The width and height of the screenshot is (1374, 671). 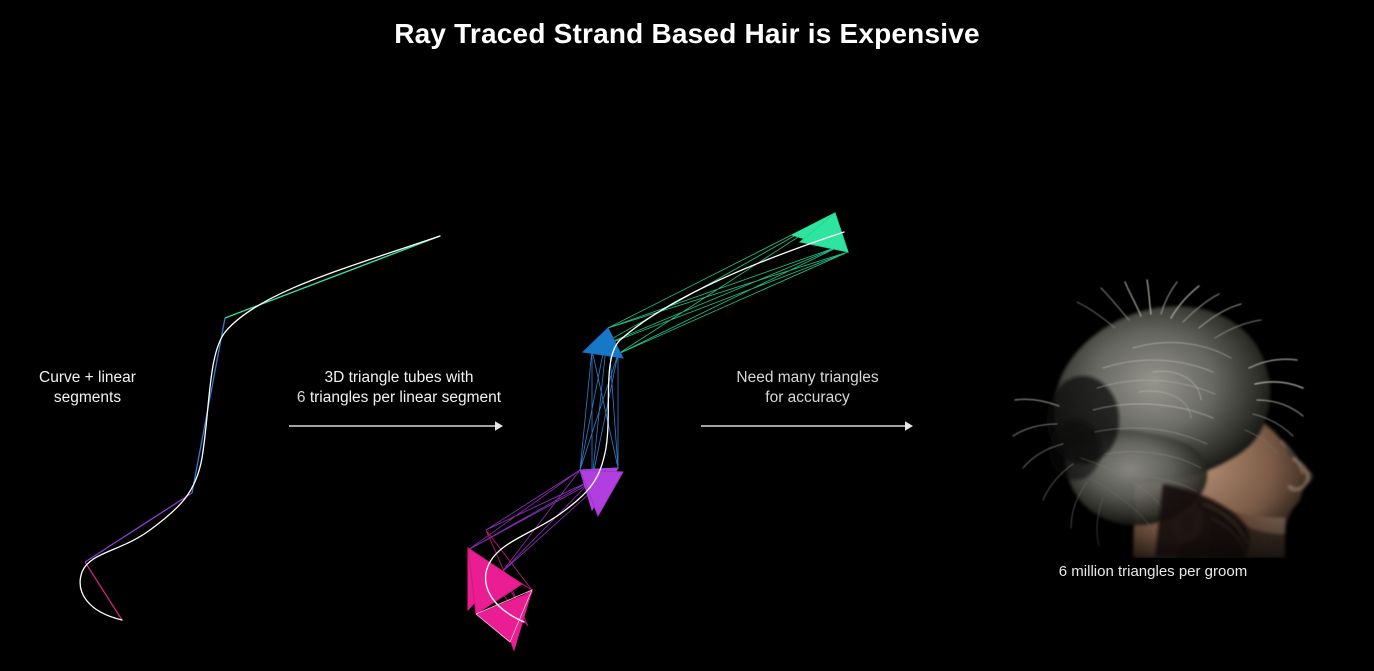 What do you see at coordinates (720, 283) in the screenshot?
I see `green-prism-segment` at bounding box center [720, 283].